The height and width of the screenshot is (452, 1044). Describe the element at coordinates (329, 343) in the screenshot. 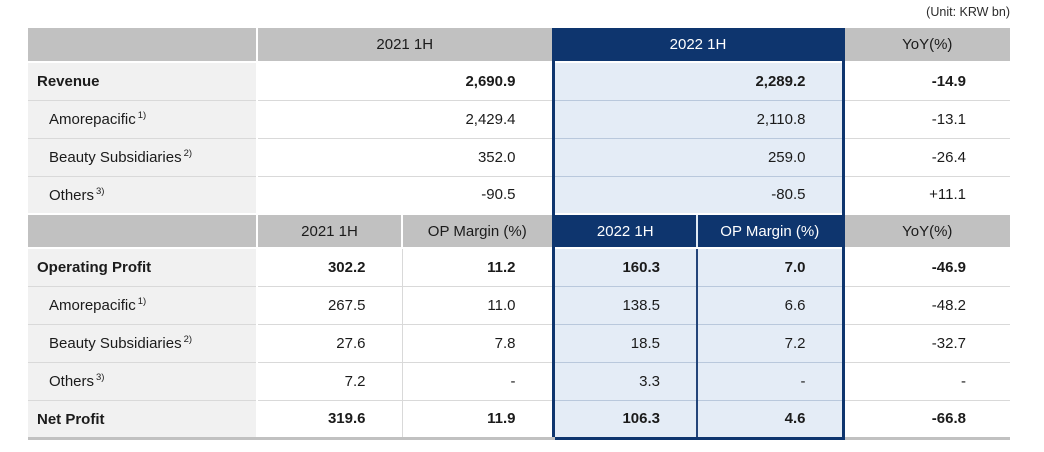

I see `beauty-subsidiaries-op-2021-value: 27.6` at that location.